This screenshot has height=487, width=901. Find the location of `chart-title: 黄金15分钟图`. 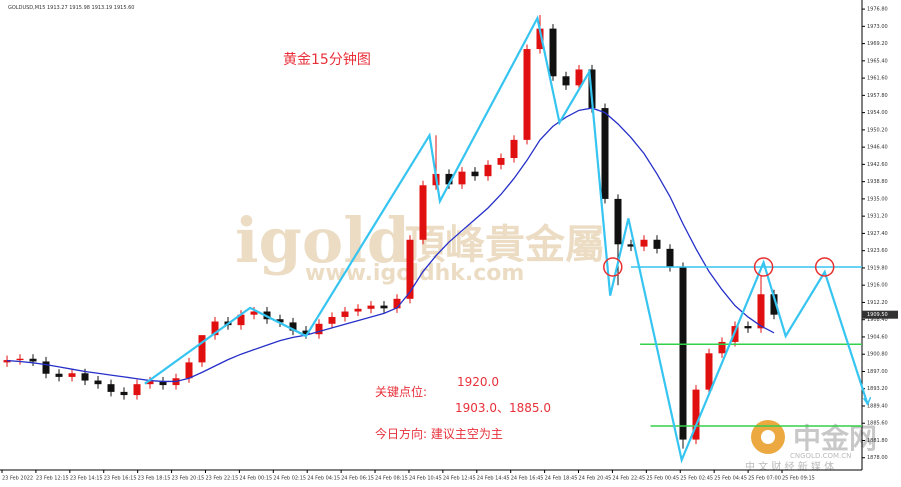

chart-title: 黄金15分钟图 is located at coordinates (327, 59).